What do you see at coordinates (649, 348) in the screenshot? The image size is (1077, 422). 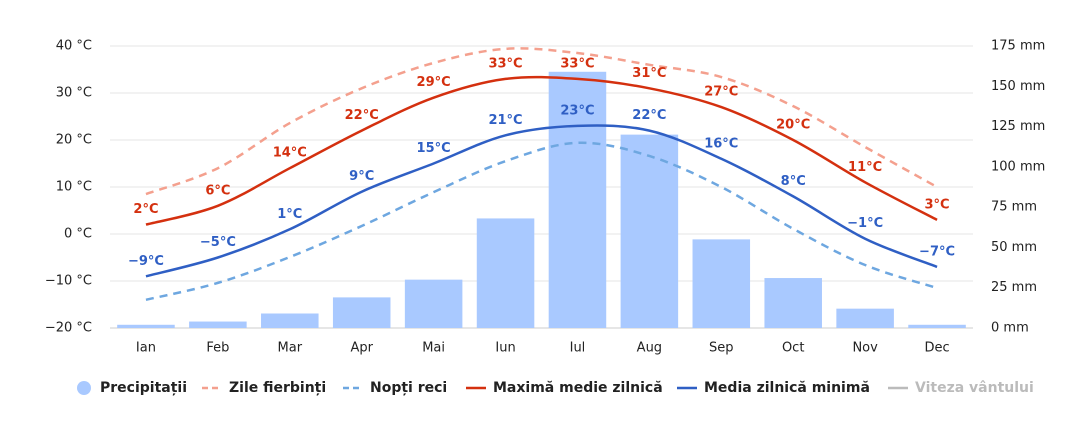 I see `x-tick-label: Aug` at bounding box center [649, 348].